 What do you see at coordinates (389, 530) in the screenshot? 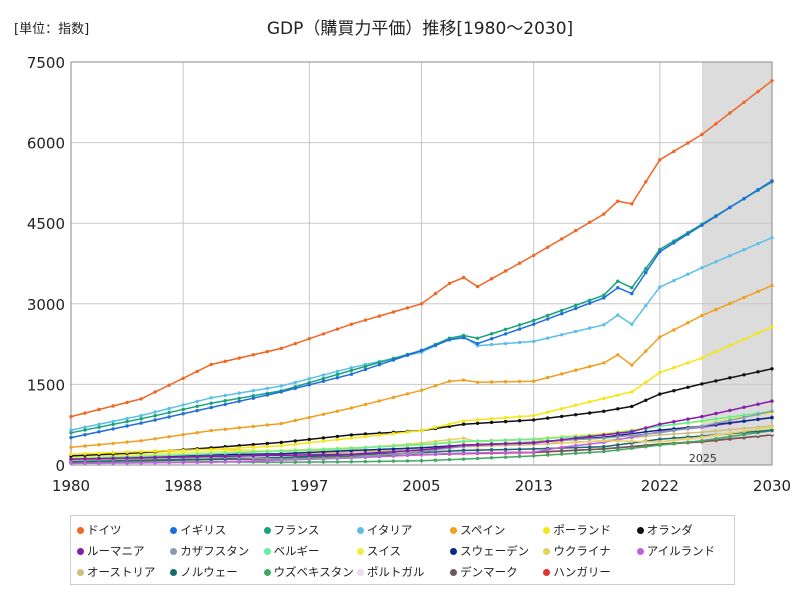
I see `legend-label: イタリア` at bounding box center [389, 530].